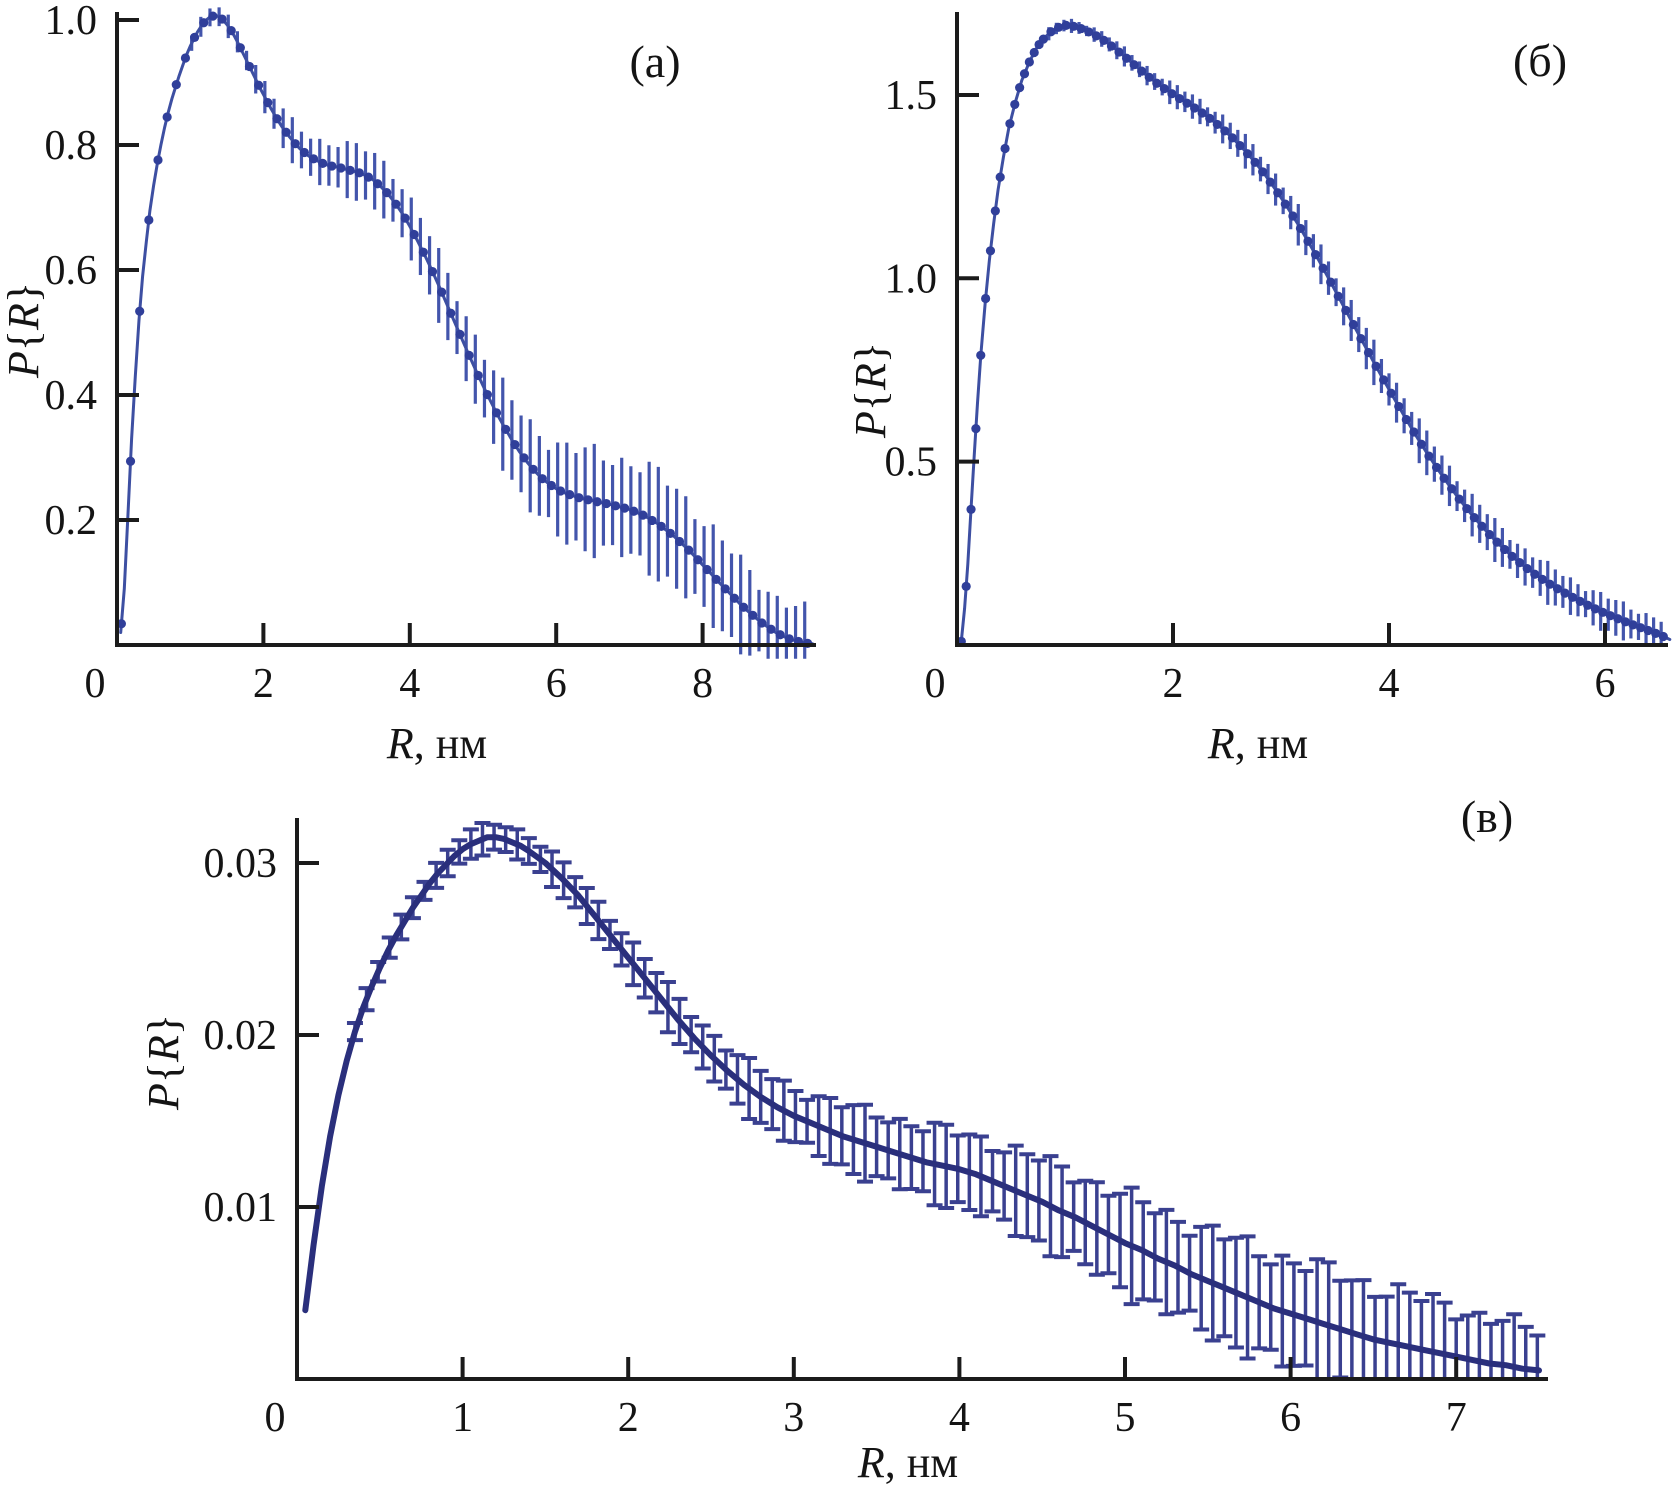 The image size is (1673, 1492). What do you see at coordinates (793, 1418) in the screenshot?
I see `x-tick-label: 3` at bounding box center [793, 1418].